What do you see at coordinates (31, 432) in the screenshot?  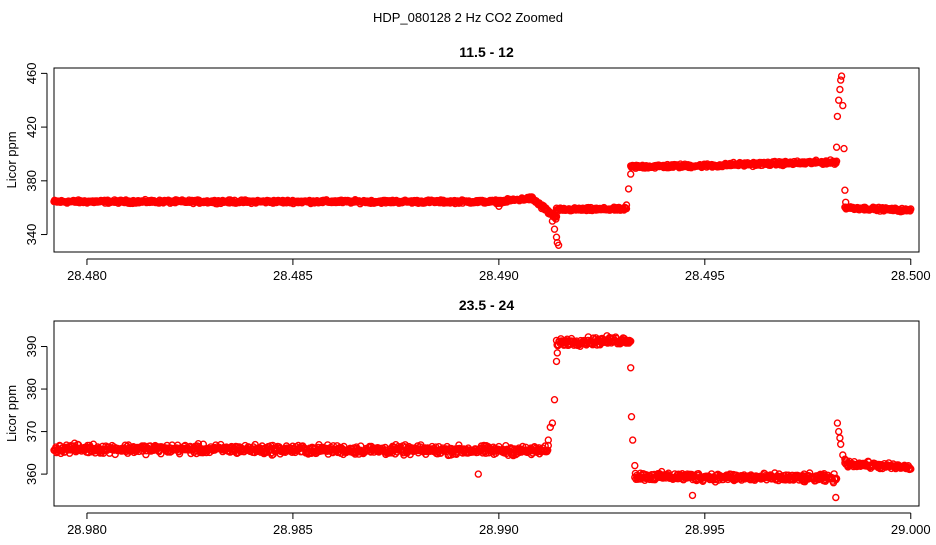 I see `y-tick-label: 370` at bounding box center [31, 432].